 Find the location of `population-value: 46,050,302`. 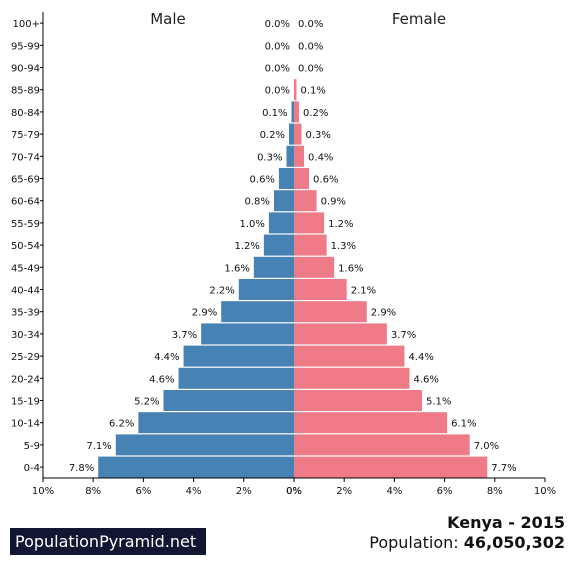

population-value: 46,050,302 is located at coordinates (514, 542).